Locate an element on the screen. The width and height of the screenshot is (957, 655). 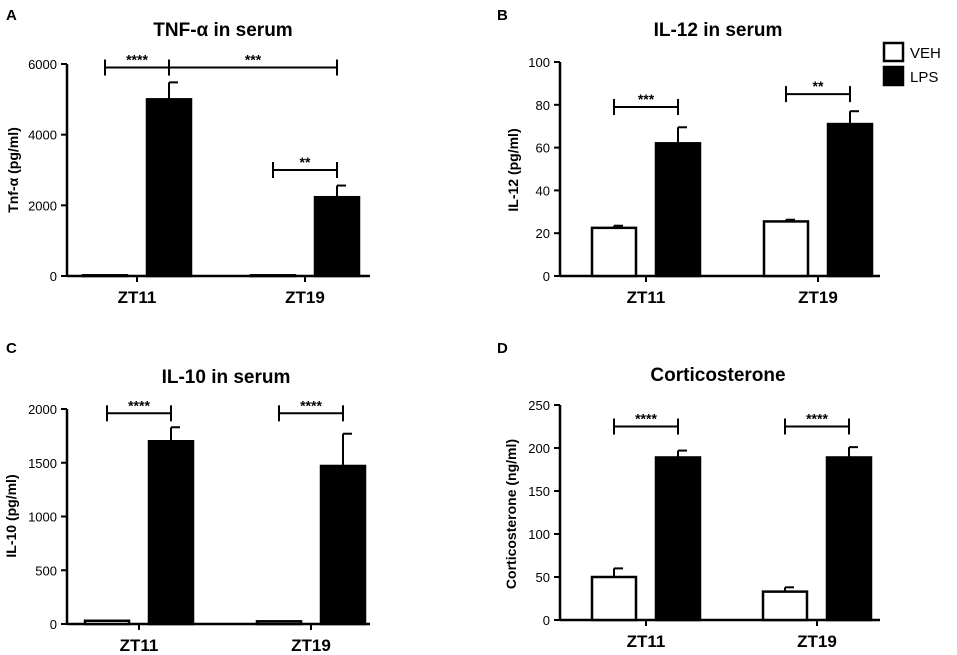
y-tick-label: 1500 is located at coordinates (42, 463).